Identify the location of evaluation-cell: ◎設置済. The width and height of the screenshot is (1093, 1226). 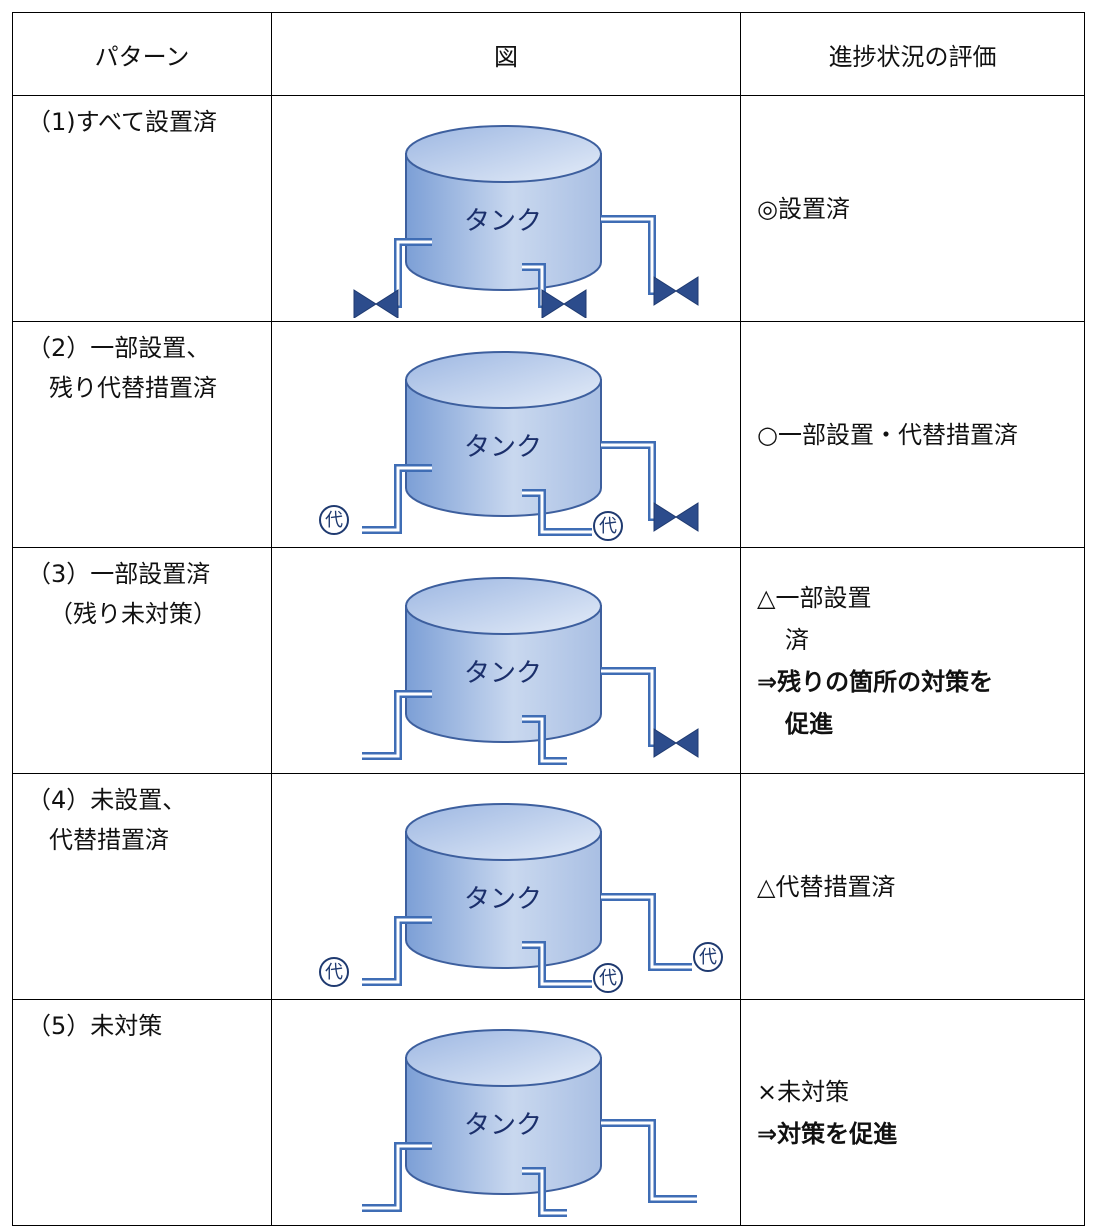
(912, 208).